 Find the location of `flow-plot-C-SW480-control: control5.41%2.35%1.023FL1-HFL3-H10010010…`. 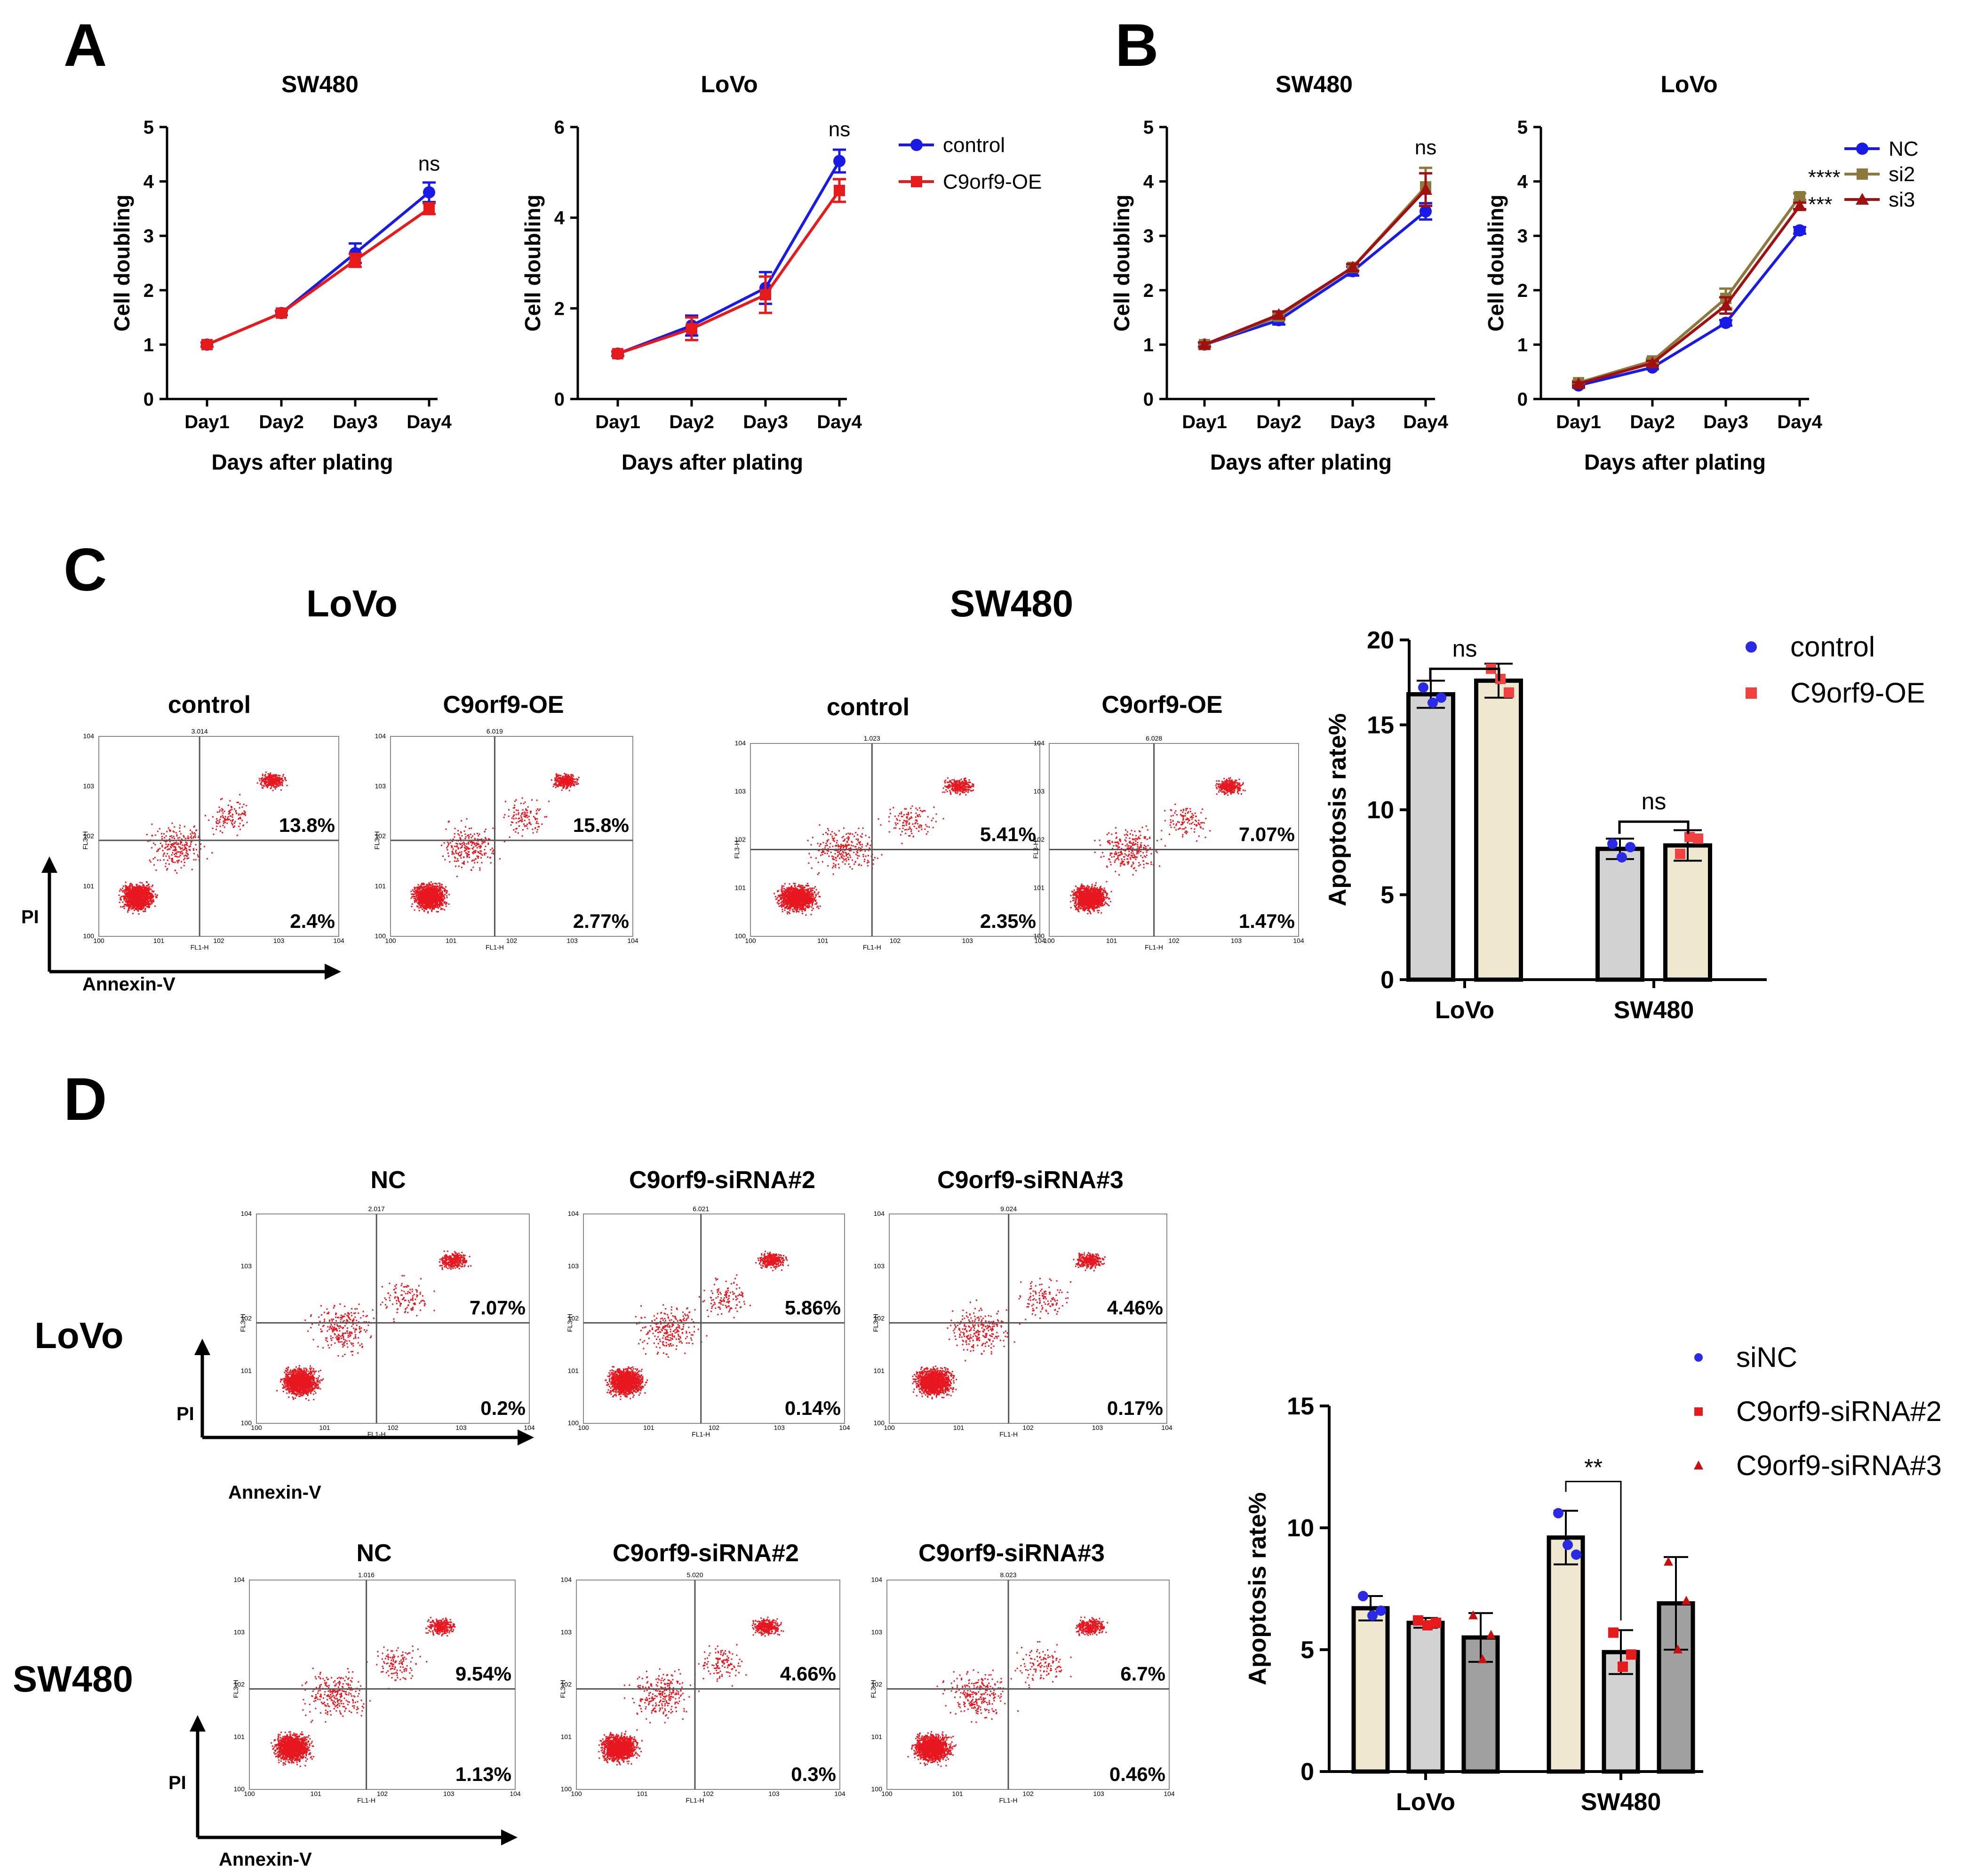

flow-plot-C-SW480-control: control5.41%2.35%1.023FL1-HFL3-H10010010… is located at coordinates (889, 822).